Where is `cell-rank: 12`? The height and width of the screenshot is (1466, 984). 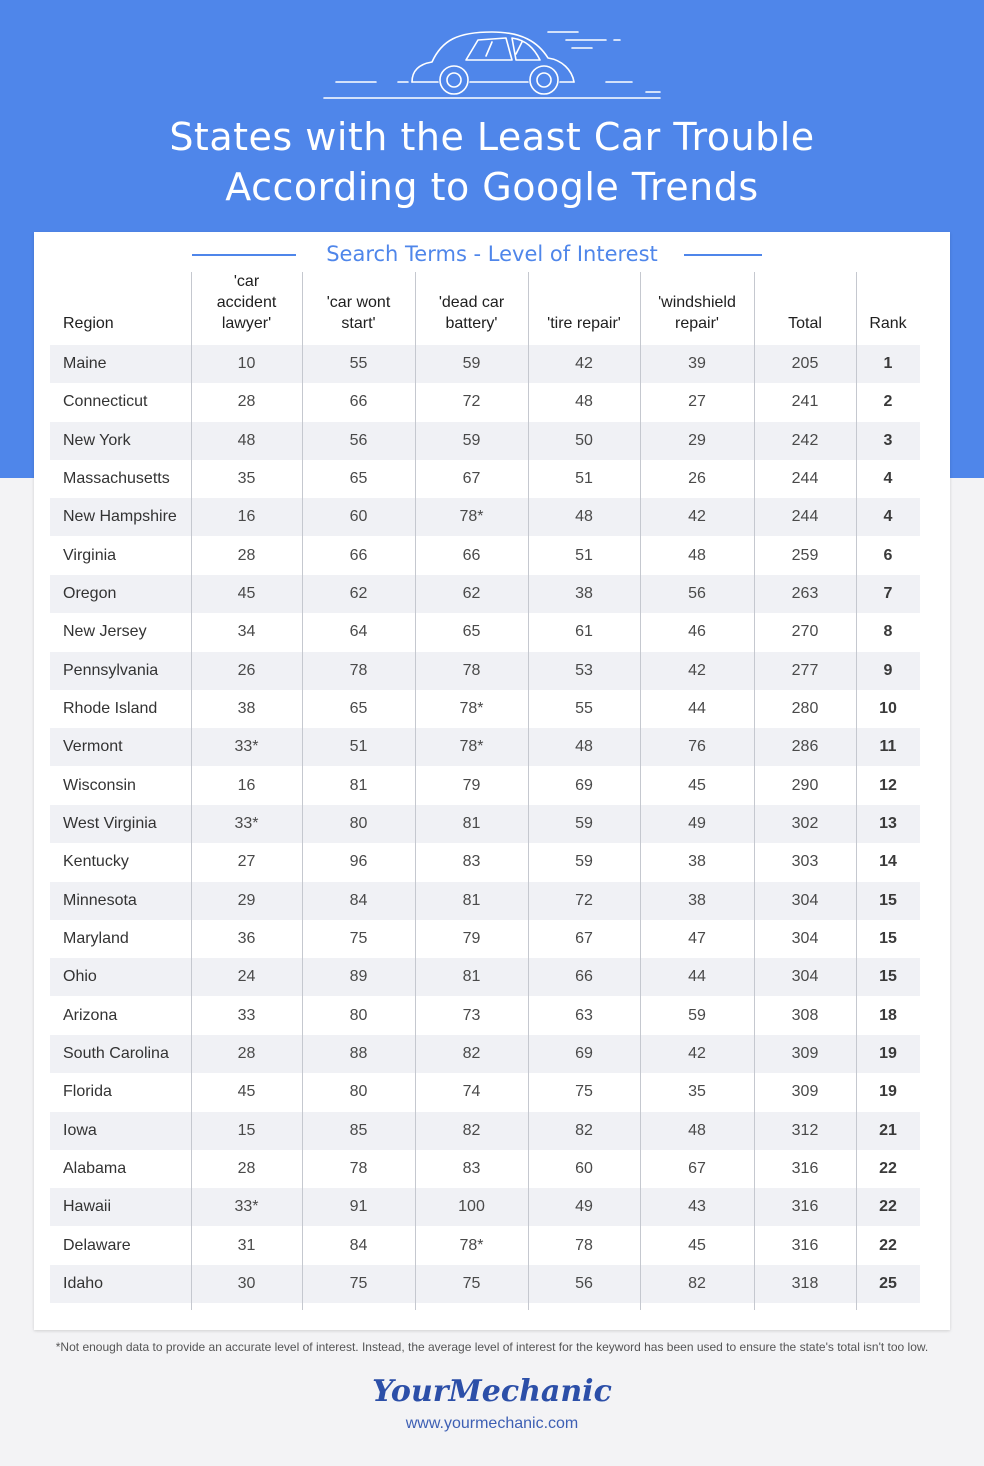 cell-rank: 12 is located at coordinates (888, 785).